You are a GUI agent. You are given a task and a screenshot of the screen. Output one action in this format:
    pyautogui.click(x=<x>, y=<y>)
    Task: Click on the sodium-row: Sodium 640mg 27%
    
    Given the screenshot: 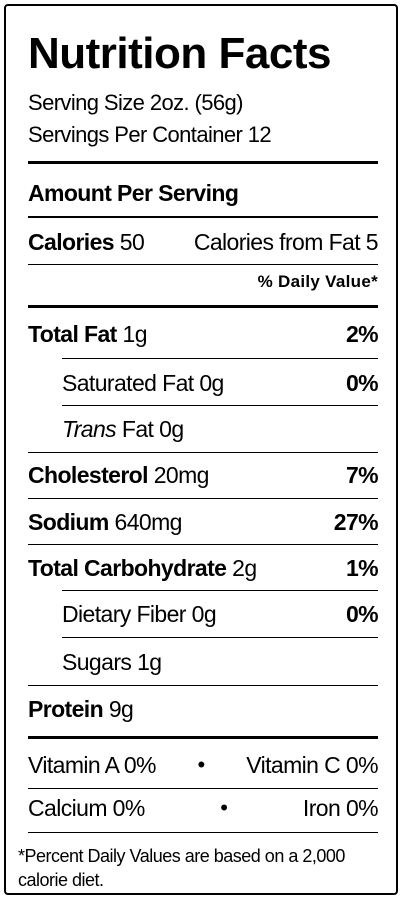 What is the action you would take?
    pyautogui.click(x=203, y=522)
    